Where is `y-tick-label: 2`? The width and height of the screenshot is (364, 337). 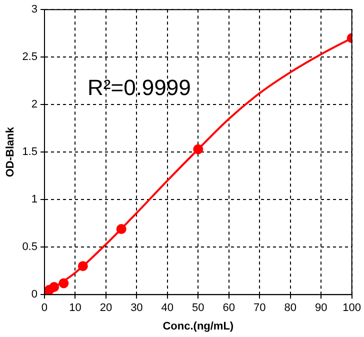
y-tick-label: 2 is located at coordinates (34, 104).